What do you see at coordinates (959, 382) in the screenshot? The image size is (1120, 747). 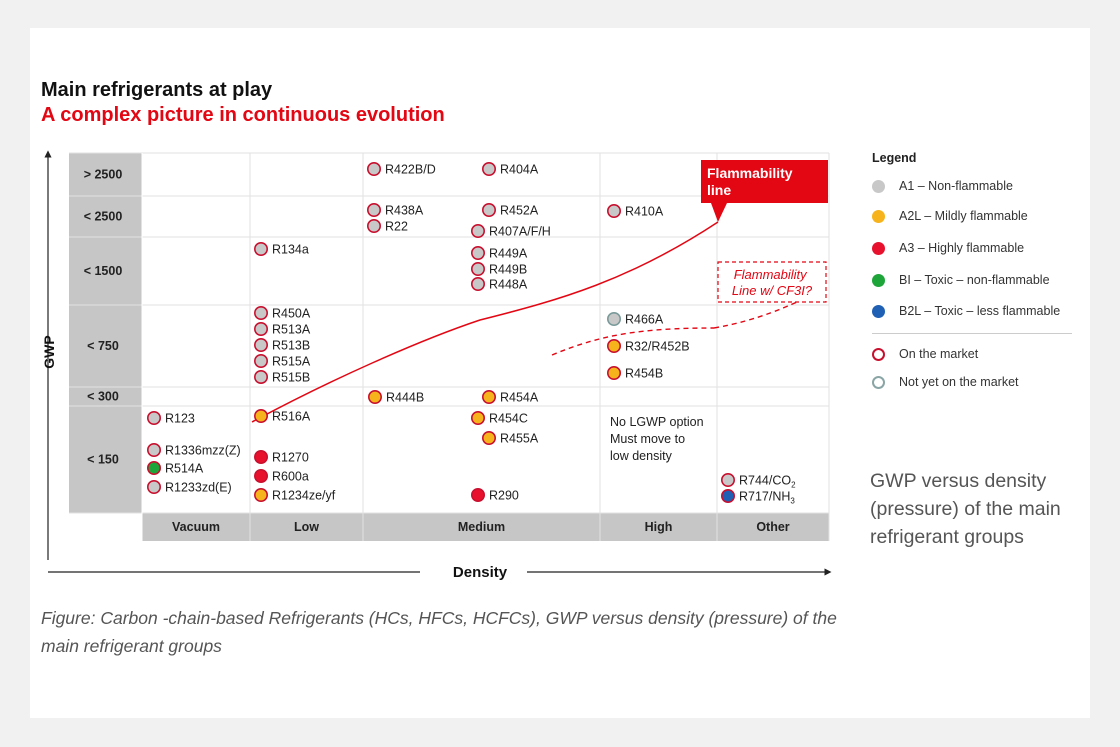 I see `legend-label: Not yet on the market` at bounding box center [959, 382].